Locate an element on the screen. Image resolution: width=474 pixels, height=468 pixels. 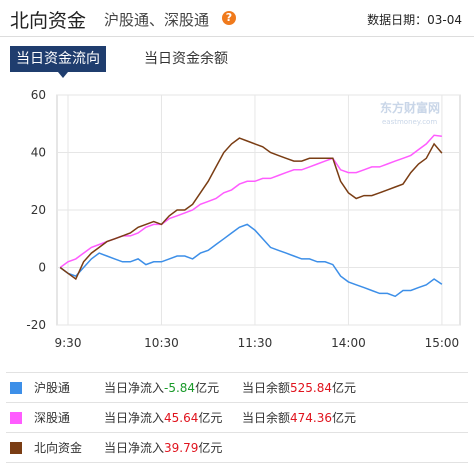
series-line is located at coordinates (251, 260).